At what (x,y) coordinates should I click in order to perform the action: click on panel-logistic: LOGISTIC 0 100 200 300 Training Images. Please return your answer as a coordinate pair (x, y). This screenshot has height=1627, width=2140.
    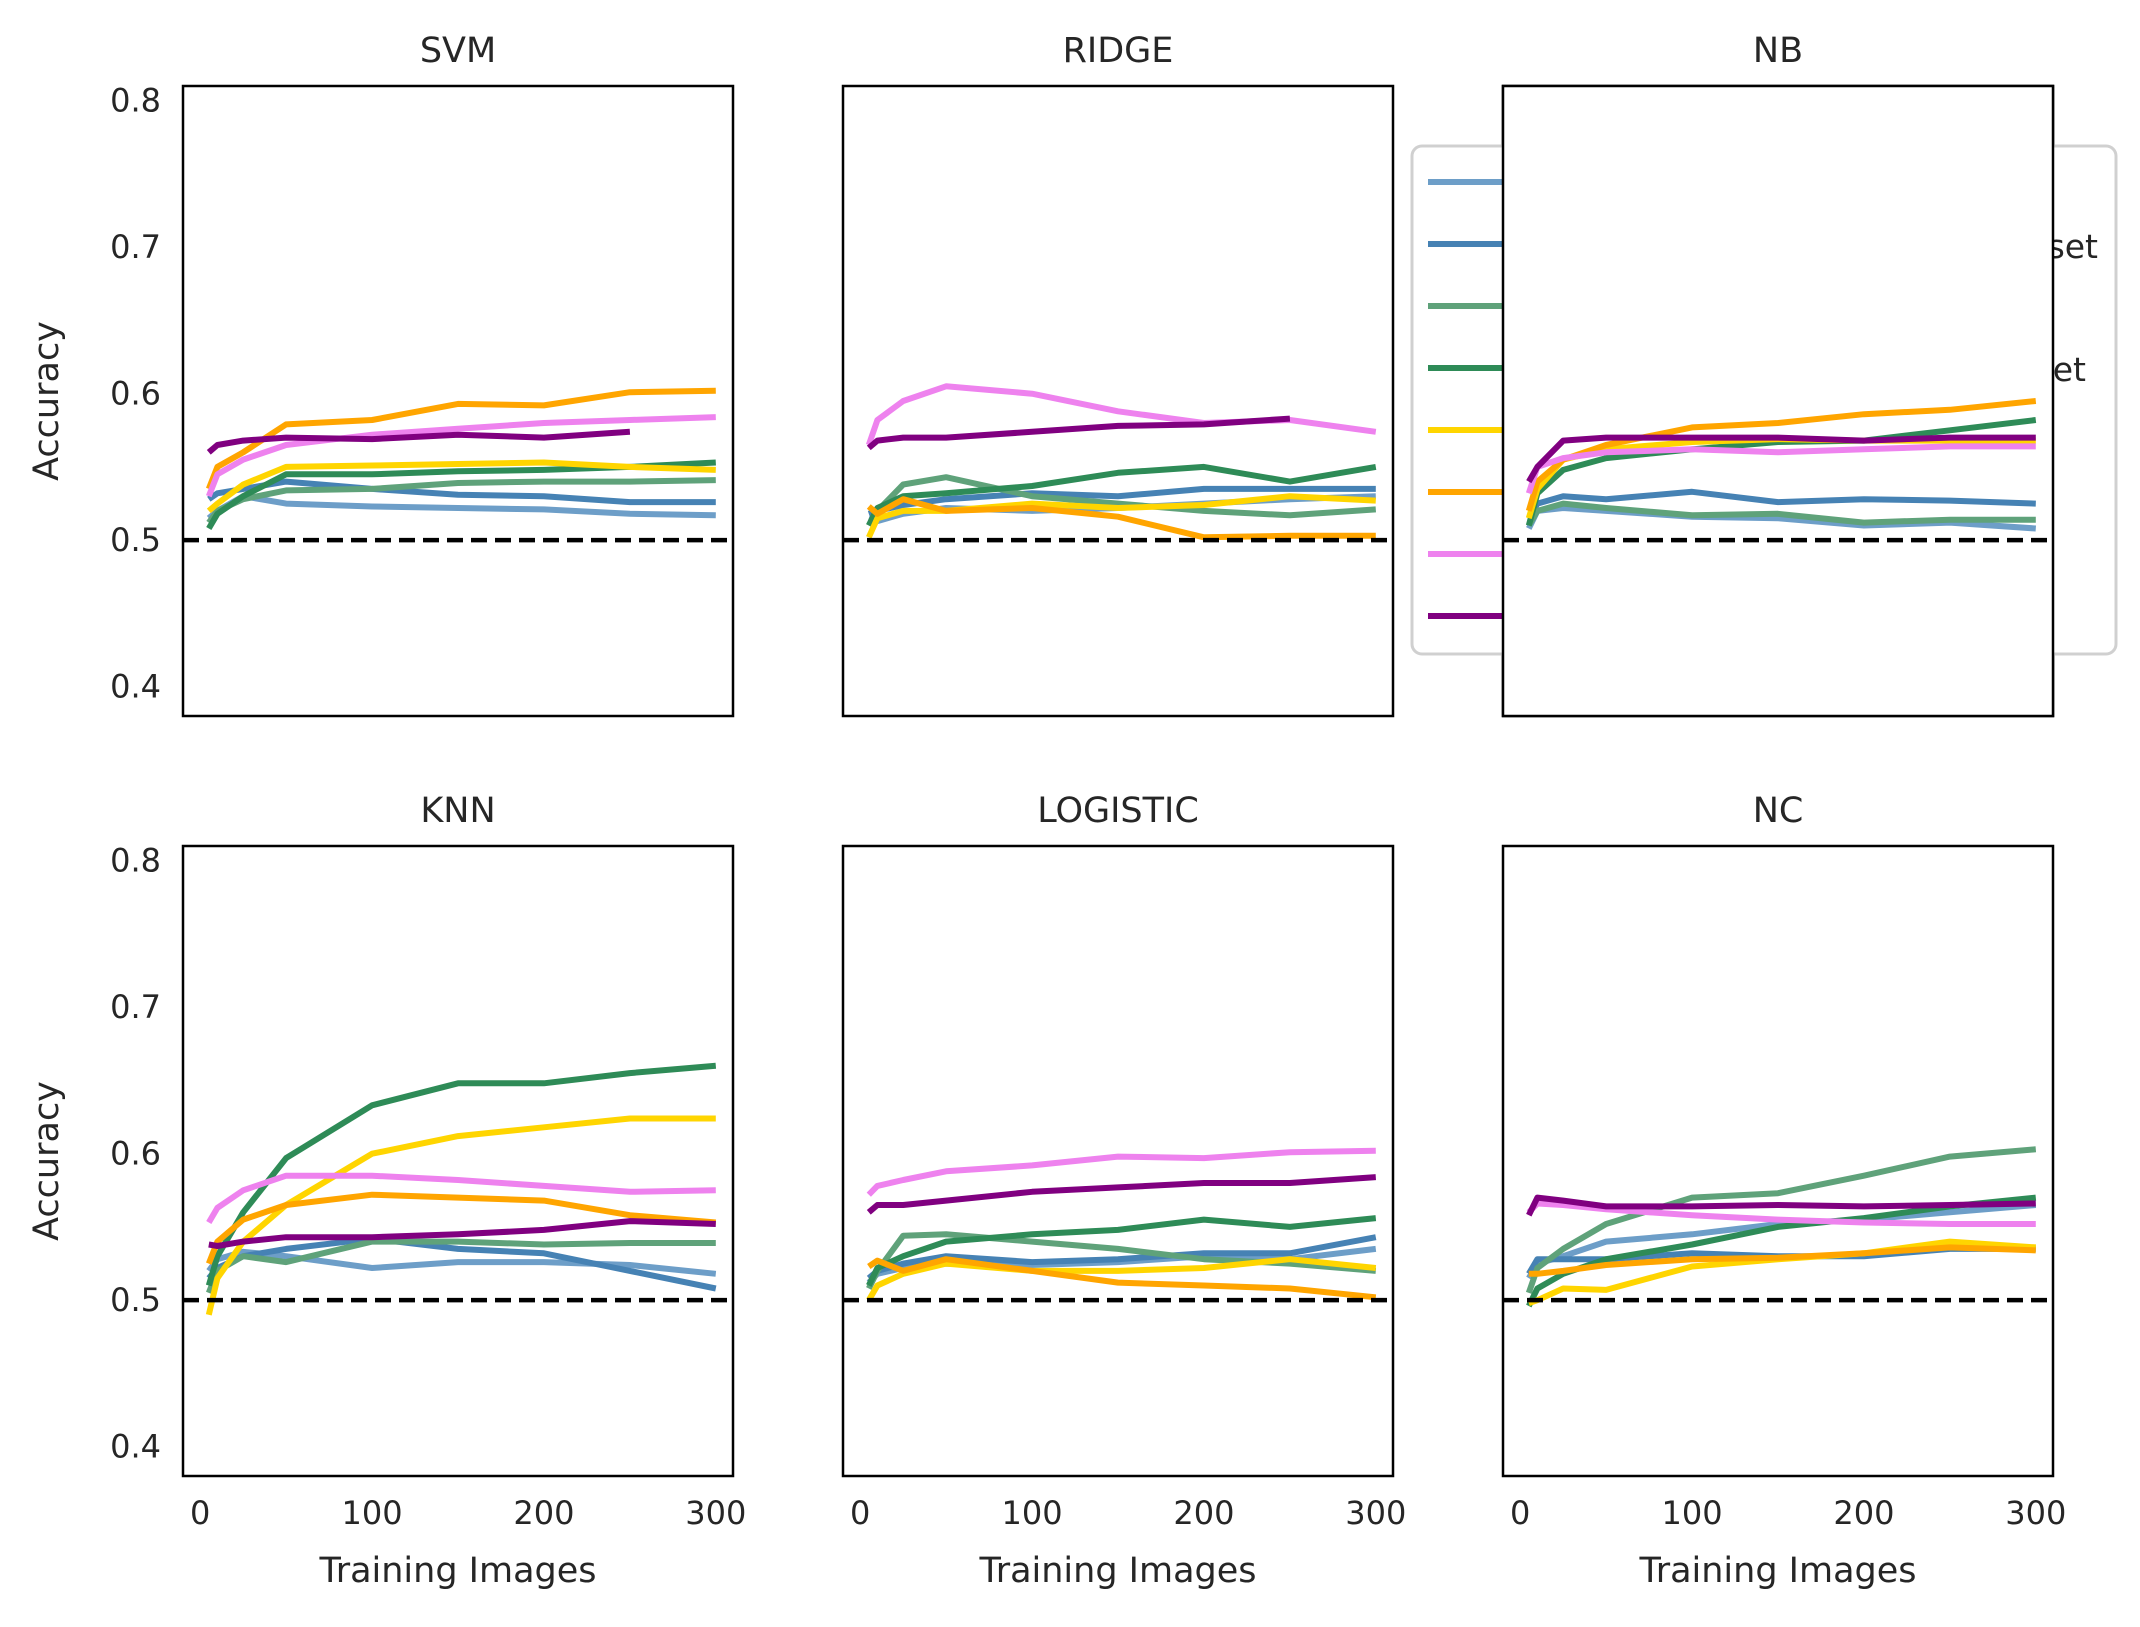
    Looking at the image, I should click on (1123, 1191).